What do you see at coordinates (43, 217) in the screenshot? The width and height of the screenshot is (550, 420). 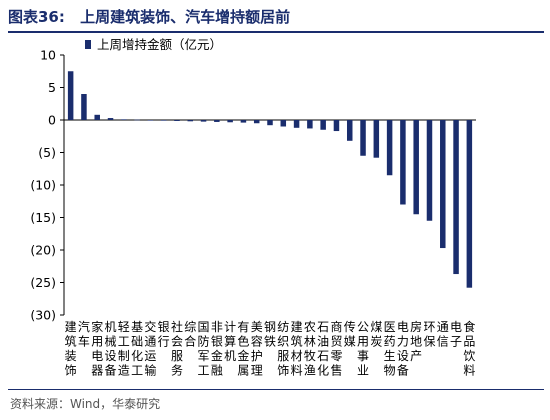 I see `y-tick-label: (15)` at bounding box center [43, 217].